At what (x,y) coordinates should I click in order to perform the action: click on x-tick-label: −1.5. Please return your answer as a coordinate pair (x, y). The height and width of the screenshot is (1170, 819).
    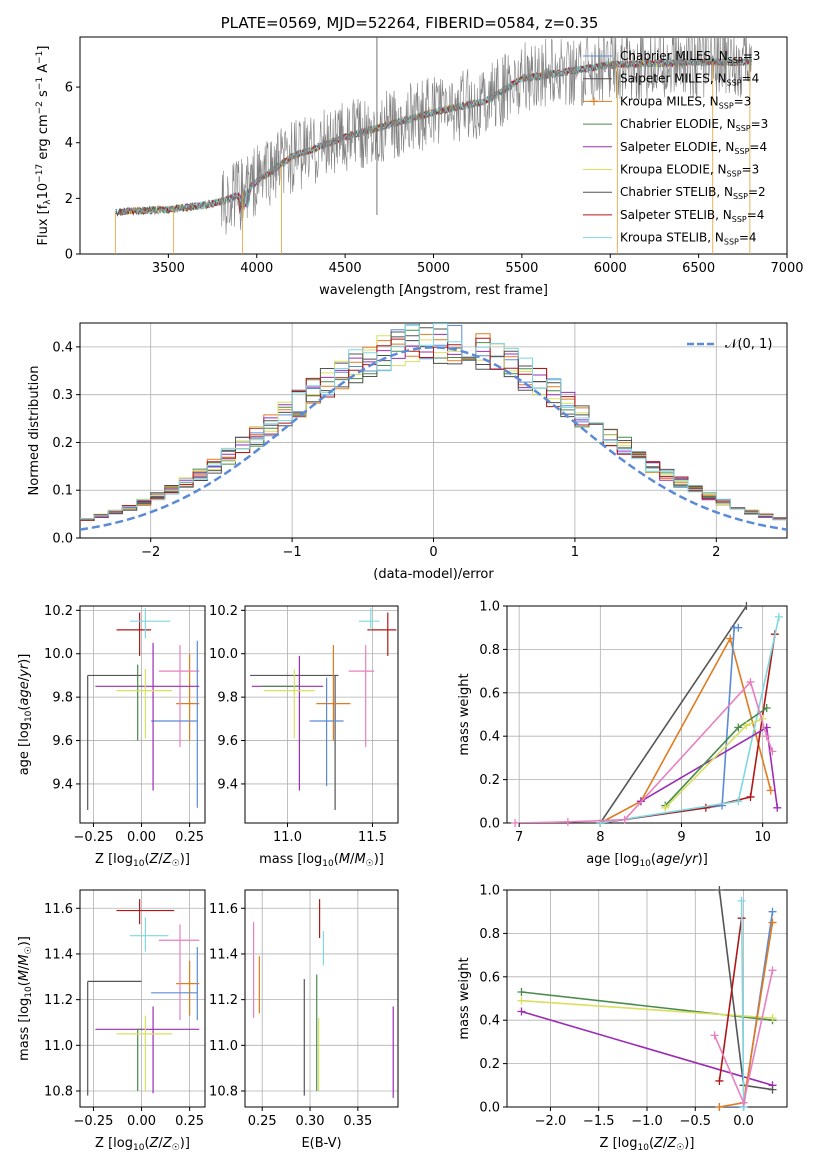
    Looking at the image, I should click on (599, 1121).